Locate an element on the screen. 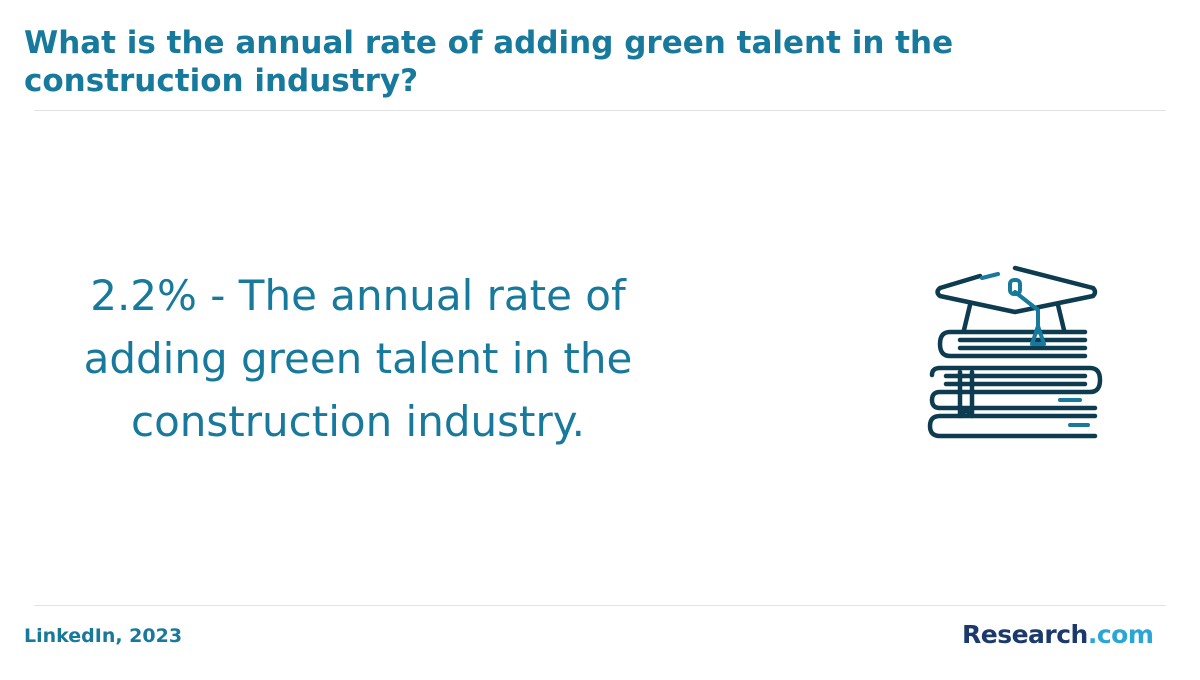 The width and height of the screenshot is (1200, 680). brand-logo: Research.com is located at coordinates (1058, 634).